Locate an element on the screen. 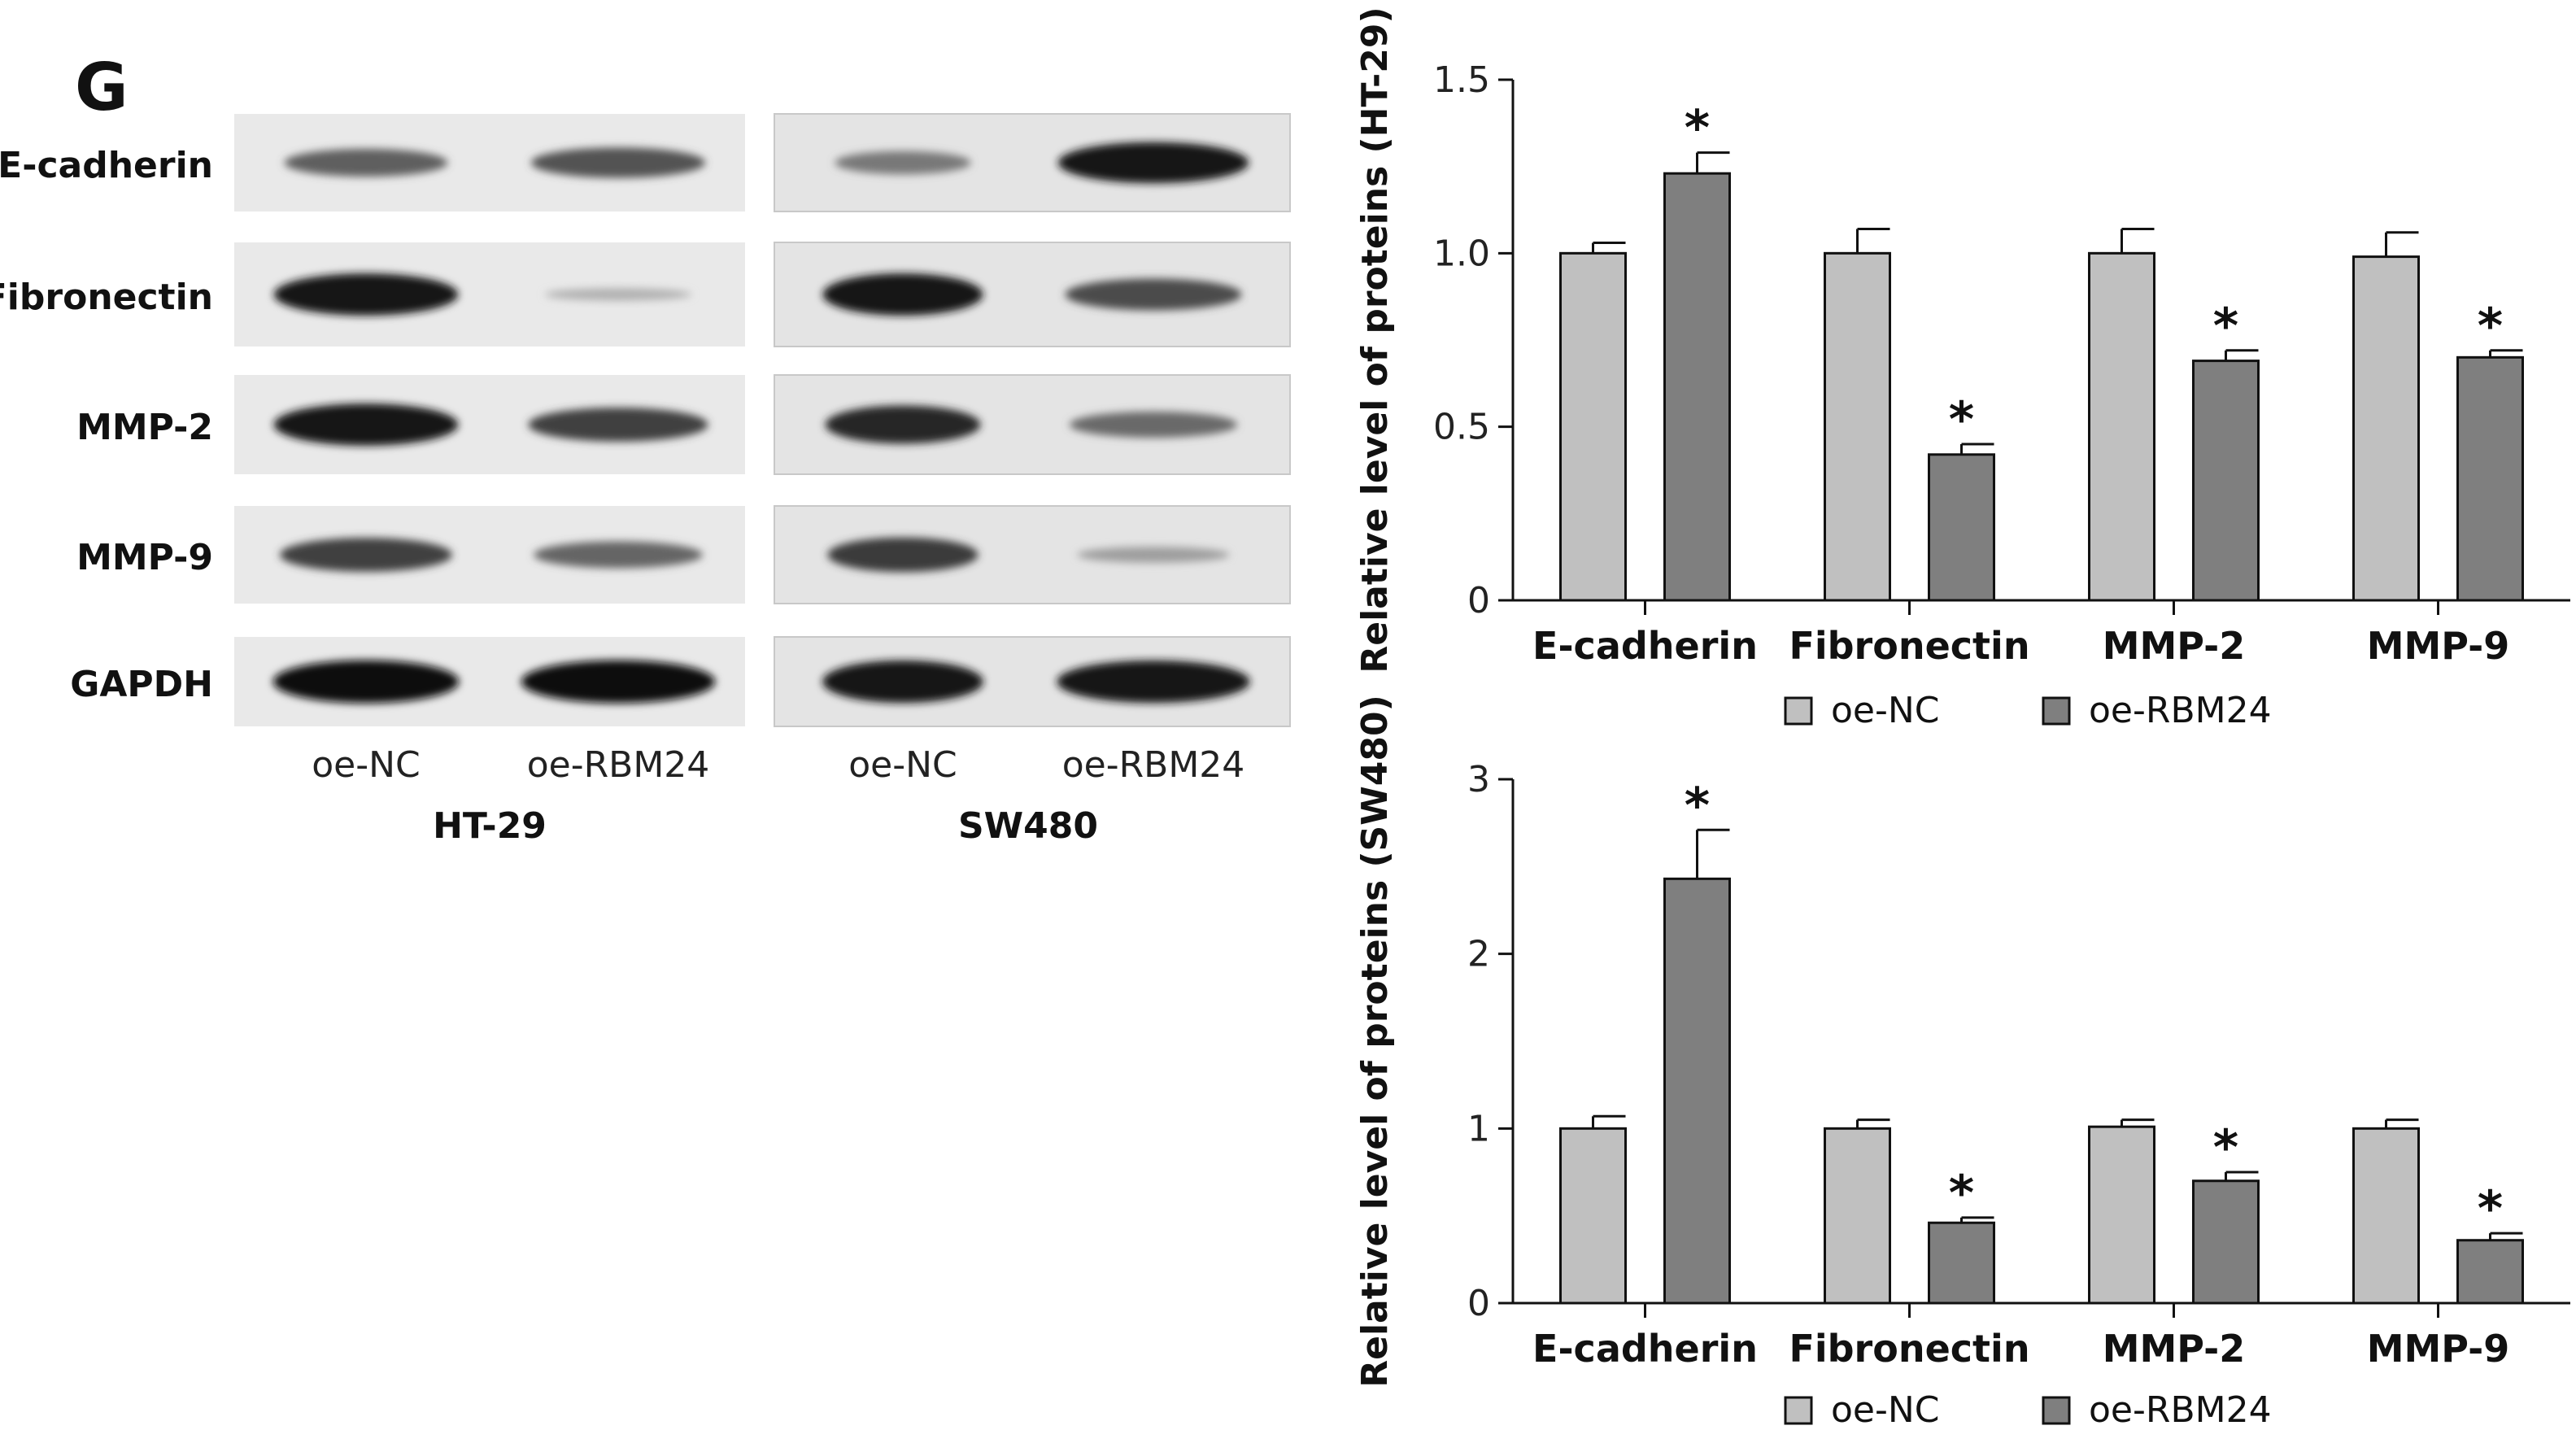 Image resolution: width=2576 pixels, height=1430 pixels. lane-label-0: oe-NC is located at coordinates (366, 765).